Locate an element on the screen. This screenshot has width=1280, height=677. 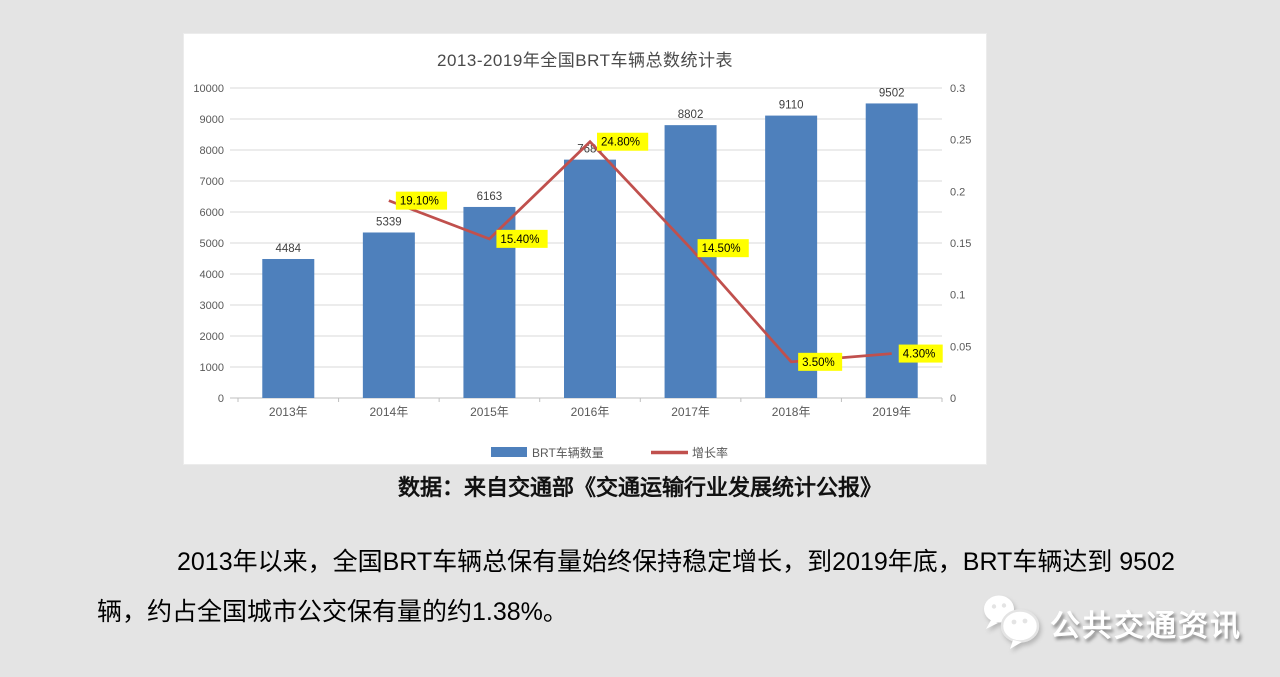
left-axis-tick-label: 5000 is located at coordinates (212, 244).